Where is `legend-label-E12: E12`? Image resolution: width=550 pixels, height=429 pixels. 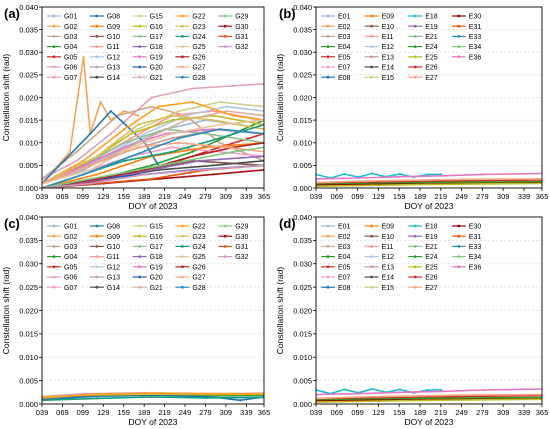 legend-label-E12: E12 is located at coordinates (388, 47).